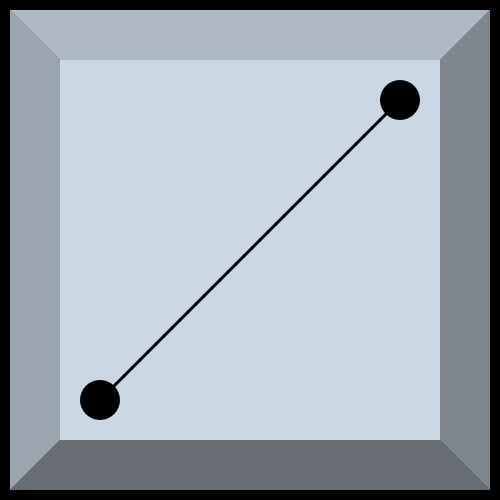  I want to click on bevel-left, so click(35, 250).